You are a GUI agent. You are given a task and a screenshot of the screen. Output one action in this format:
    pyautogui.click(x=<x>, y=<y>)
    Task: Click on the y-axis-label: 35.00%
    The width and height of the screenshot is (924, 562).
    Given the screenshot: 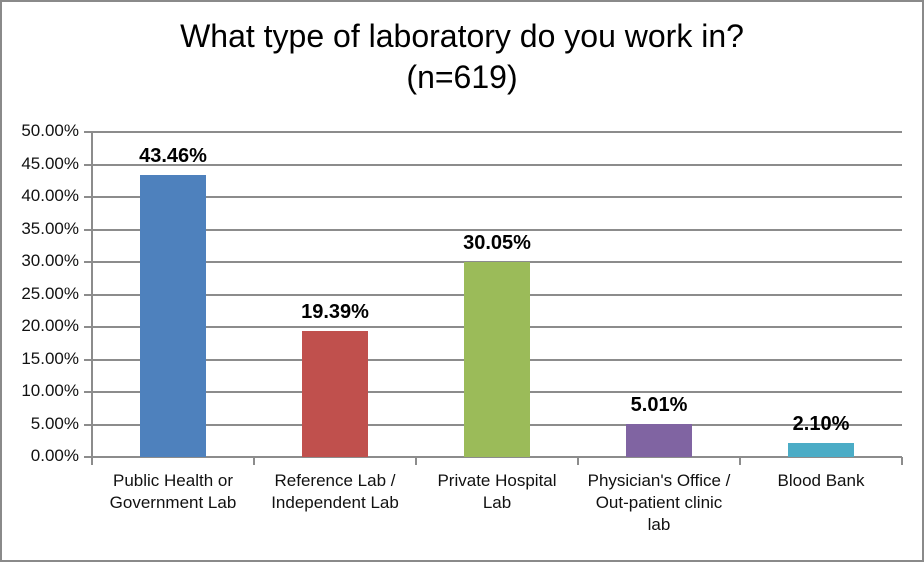 What is the action you would take?
    pyautogui.click(x=50, y=228)
    